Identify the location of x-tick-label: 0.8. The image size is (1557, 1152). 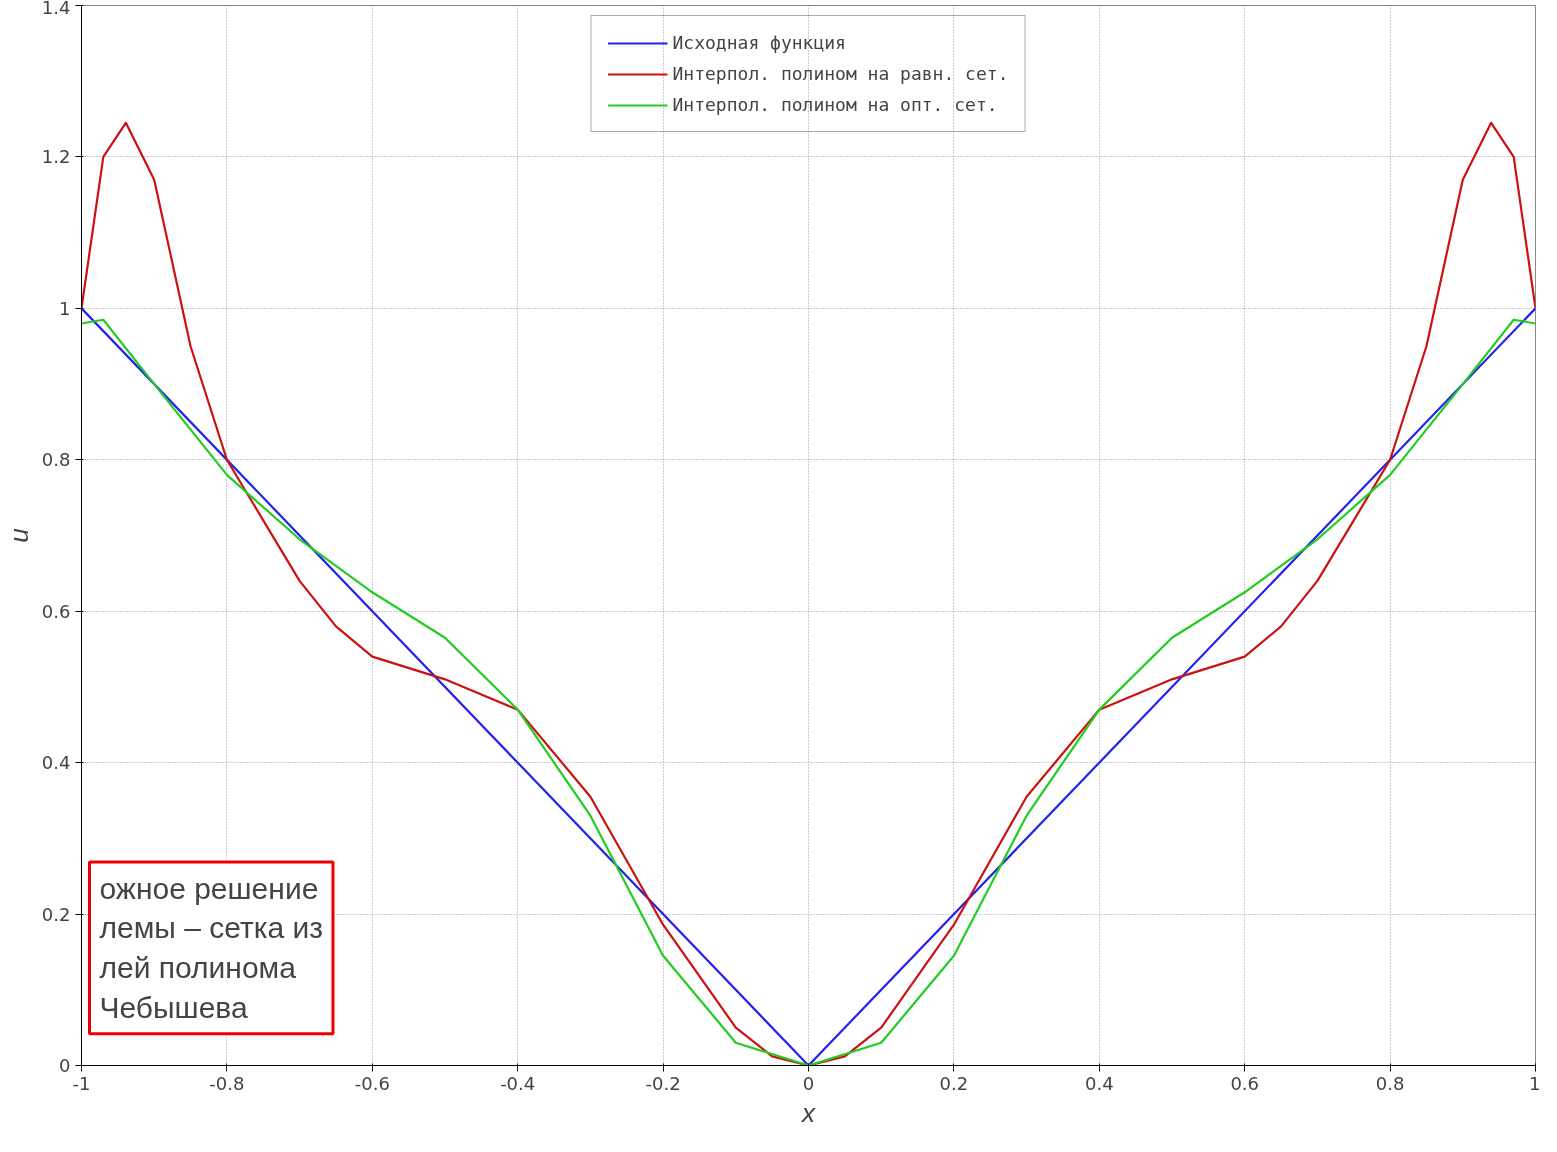
(1390, 1083).